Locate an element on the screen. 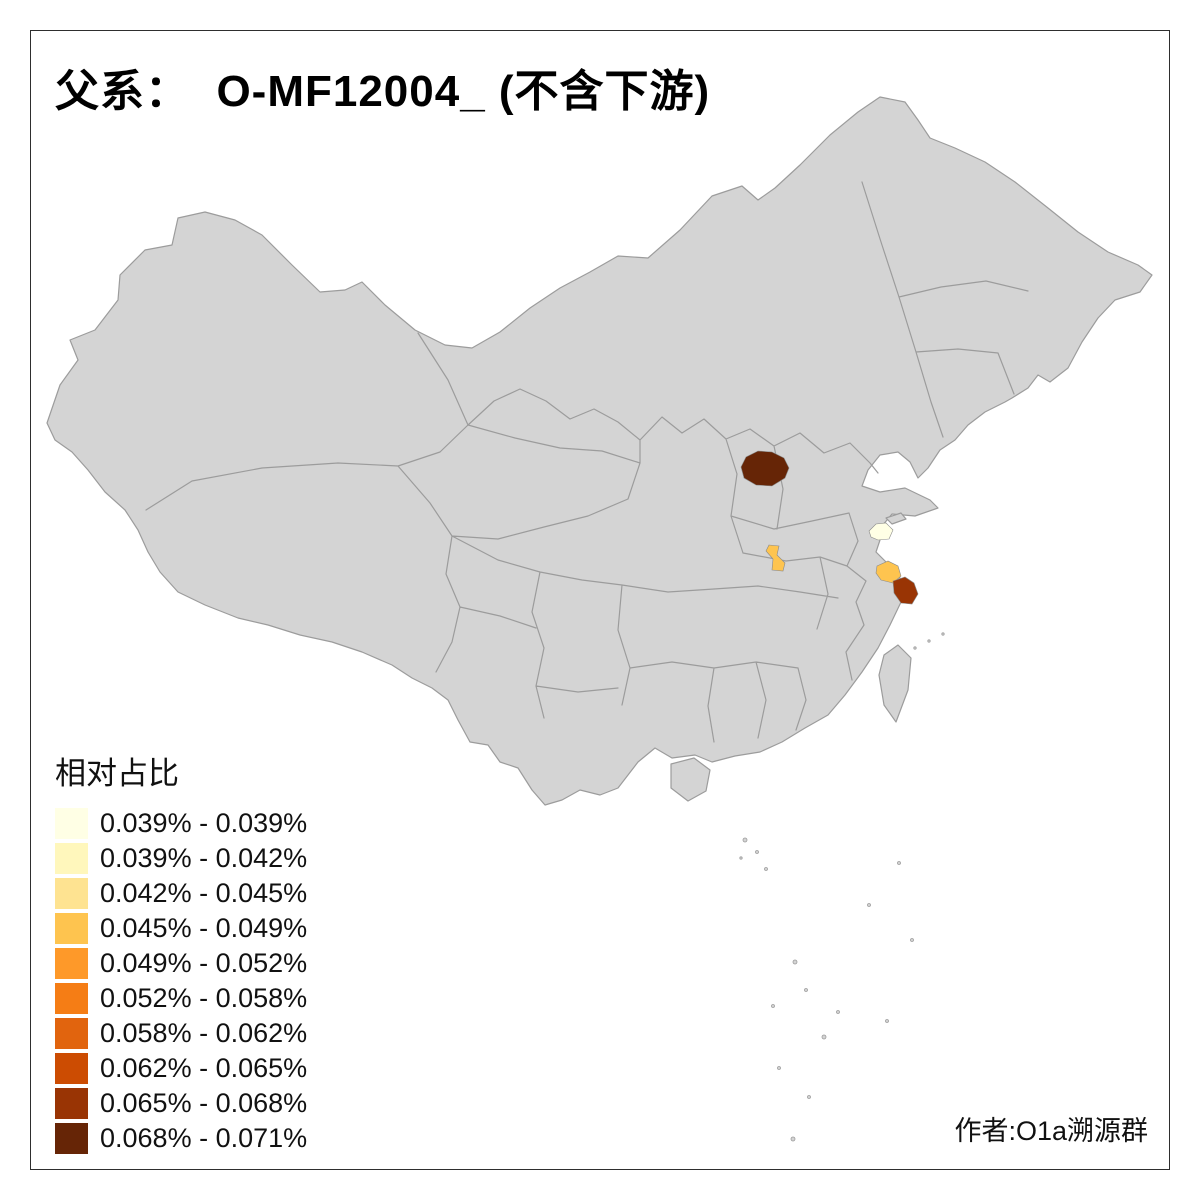 The height and width of the screenshot is (1200, 1200). legend-item: 0.039% - 0.042% is located at coordinates (181, 858).